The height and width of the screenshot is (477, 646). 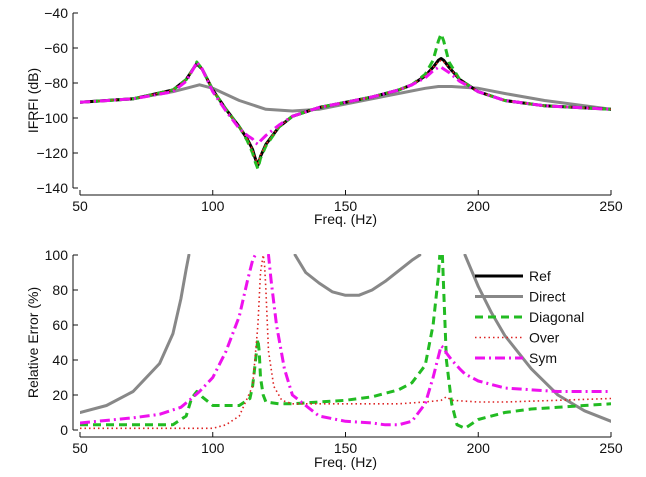 I want to click on y-tick-label: 20, so click(x=60, y=395).